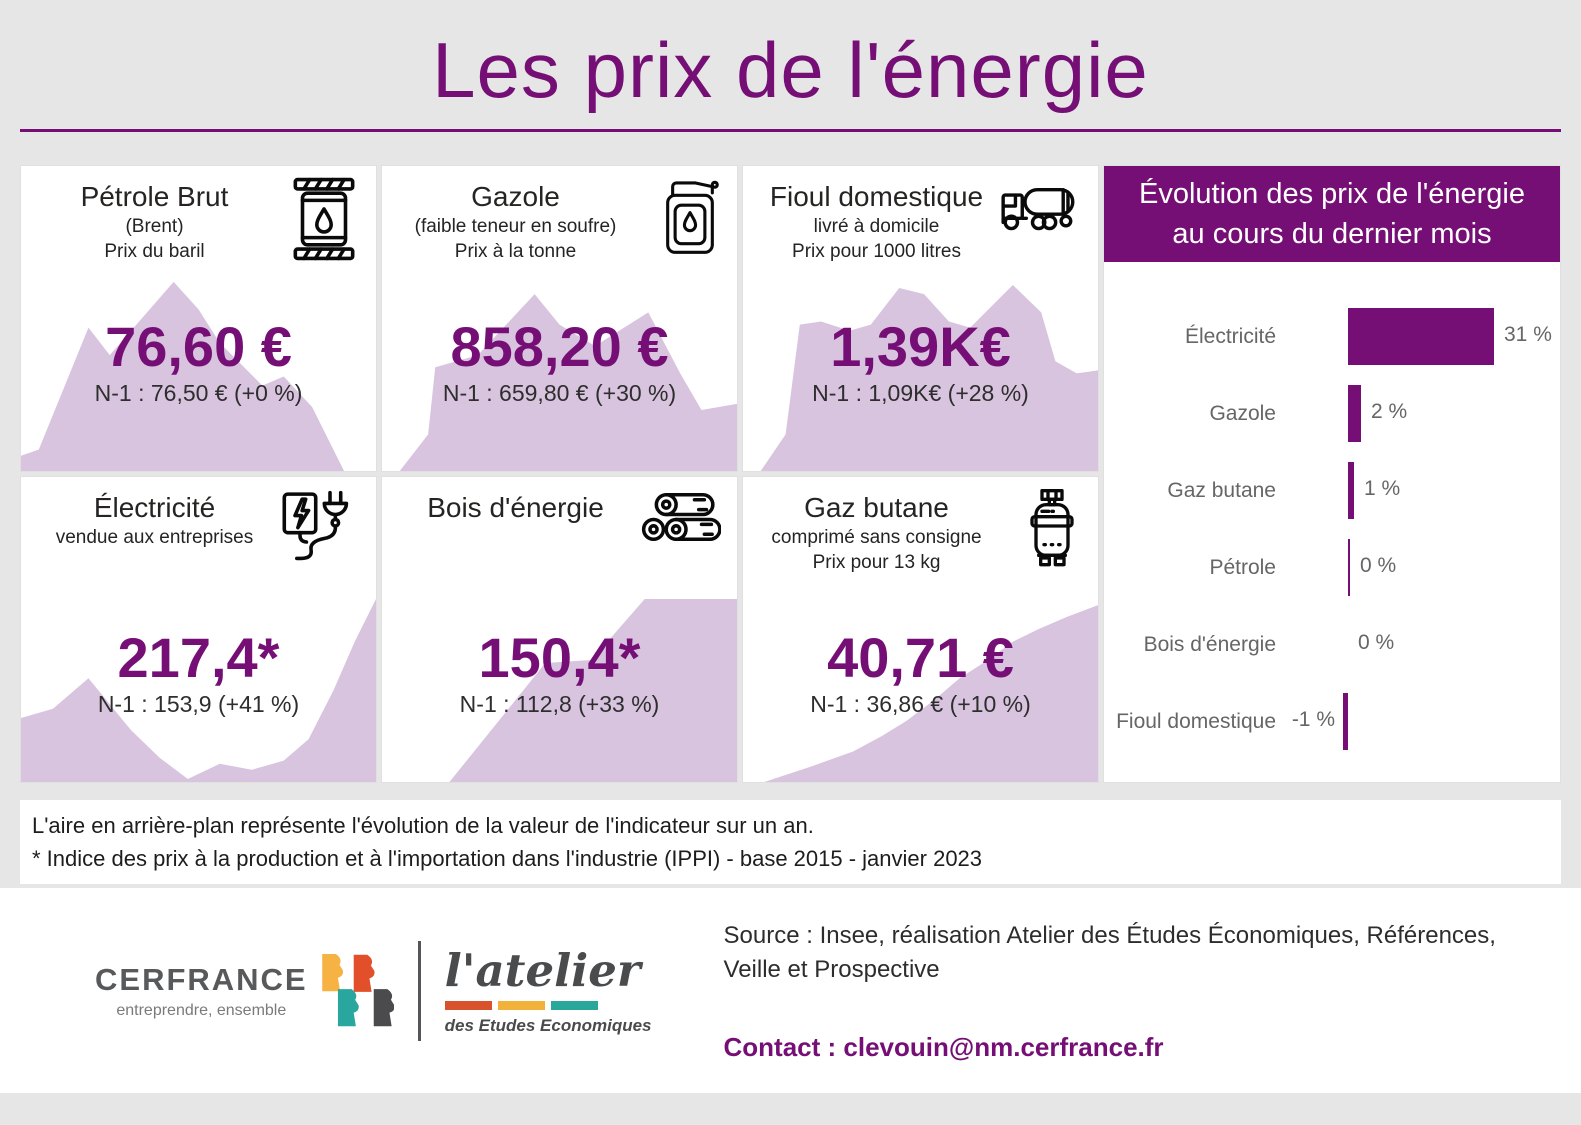 The width and height of the screenshot is (1581, 1125). Describe the element at coordinates (419, 990) in the screenshot. I see `logo-divider` at that location.